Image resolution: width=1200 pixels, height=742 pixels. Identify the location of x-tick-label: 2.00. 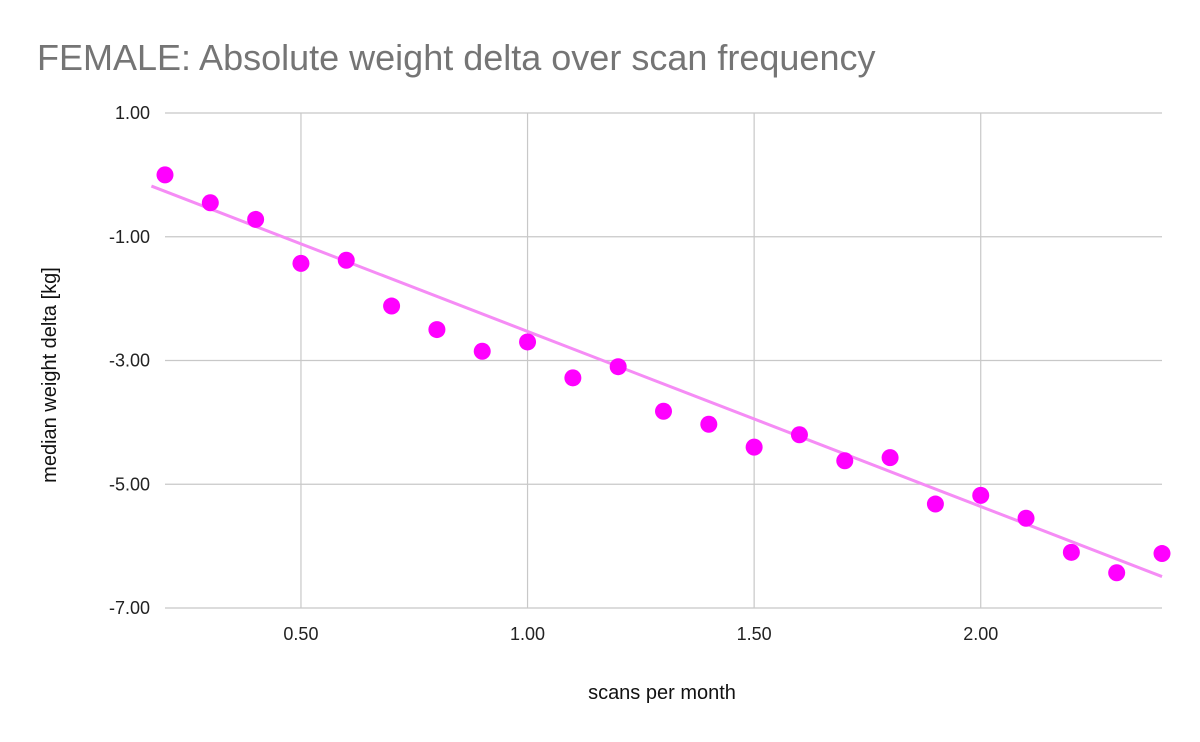
(980, 634).